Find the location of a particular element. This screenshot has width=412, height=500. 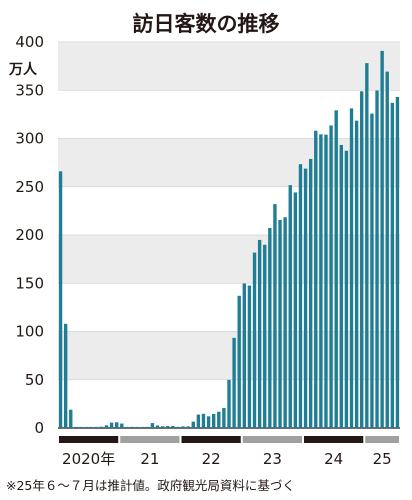

y-tick-label: 250 is located at coordinates (29, 187).